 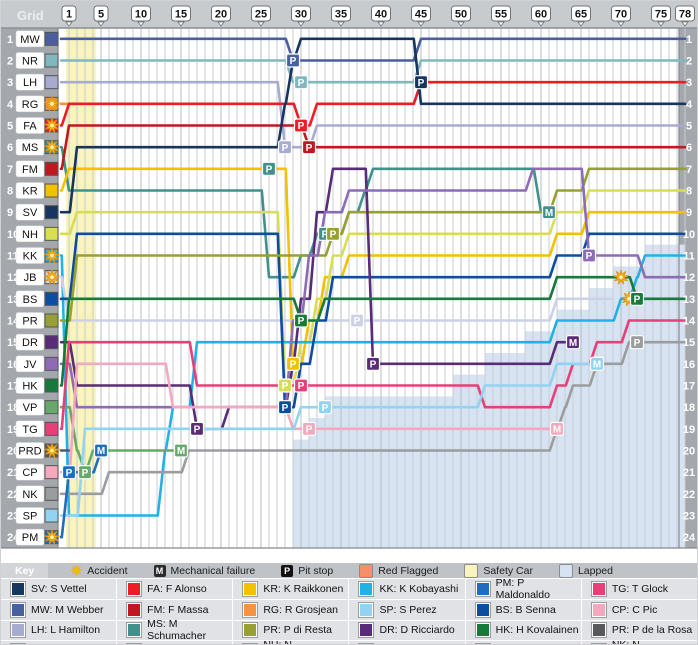 What do you see at coordinates (30, 15) in the screenshot?
I see `grid-header-label: Grid` at bounding box center [30, 15].